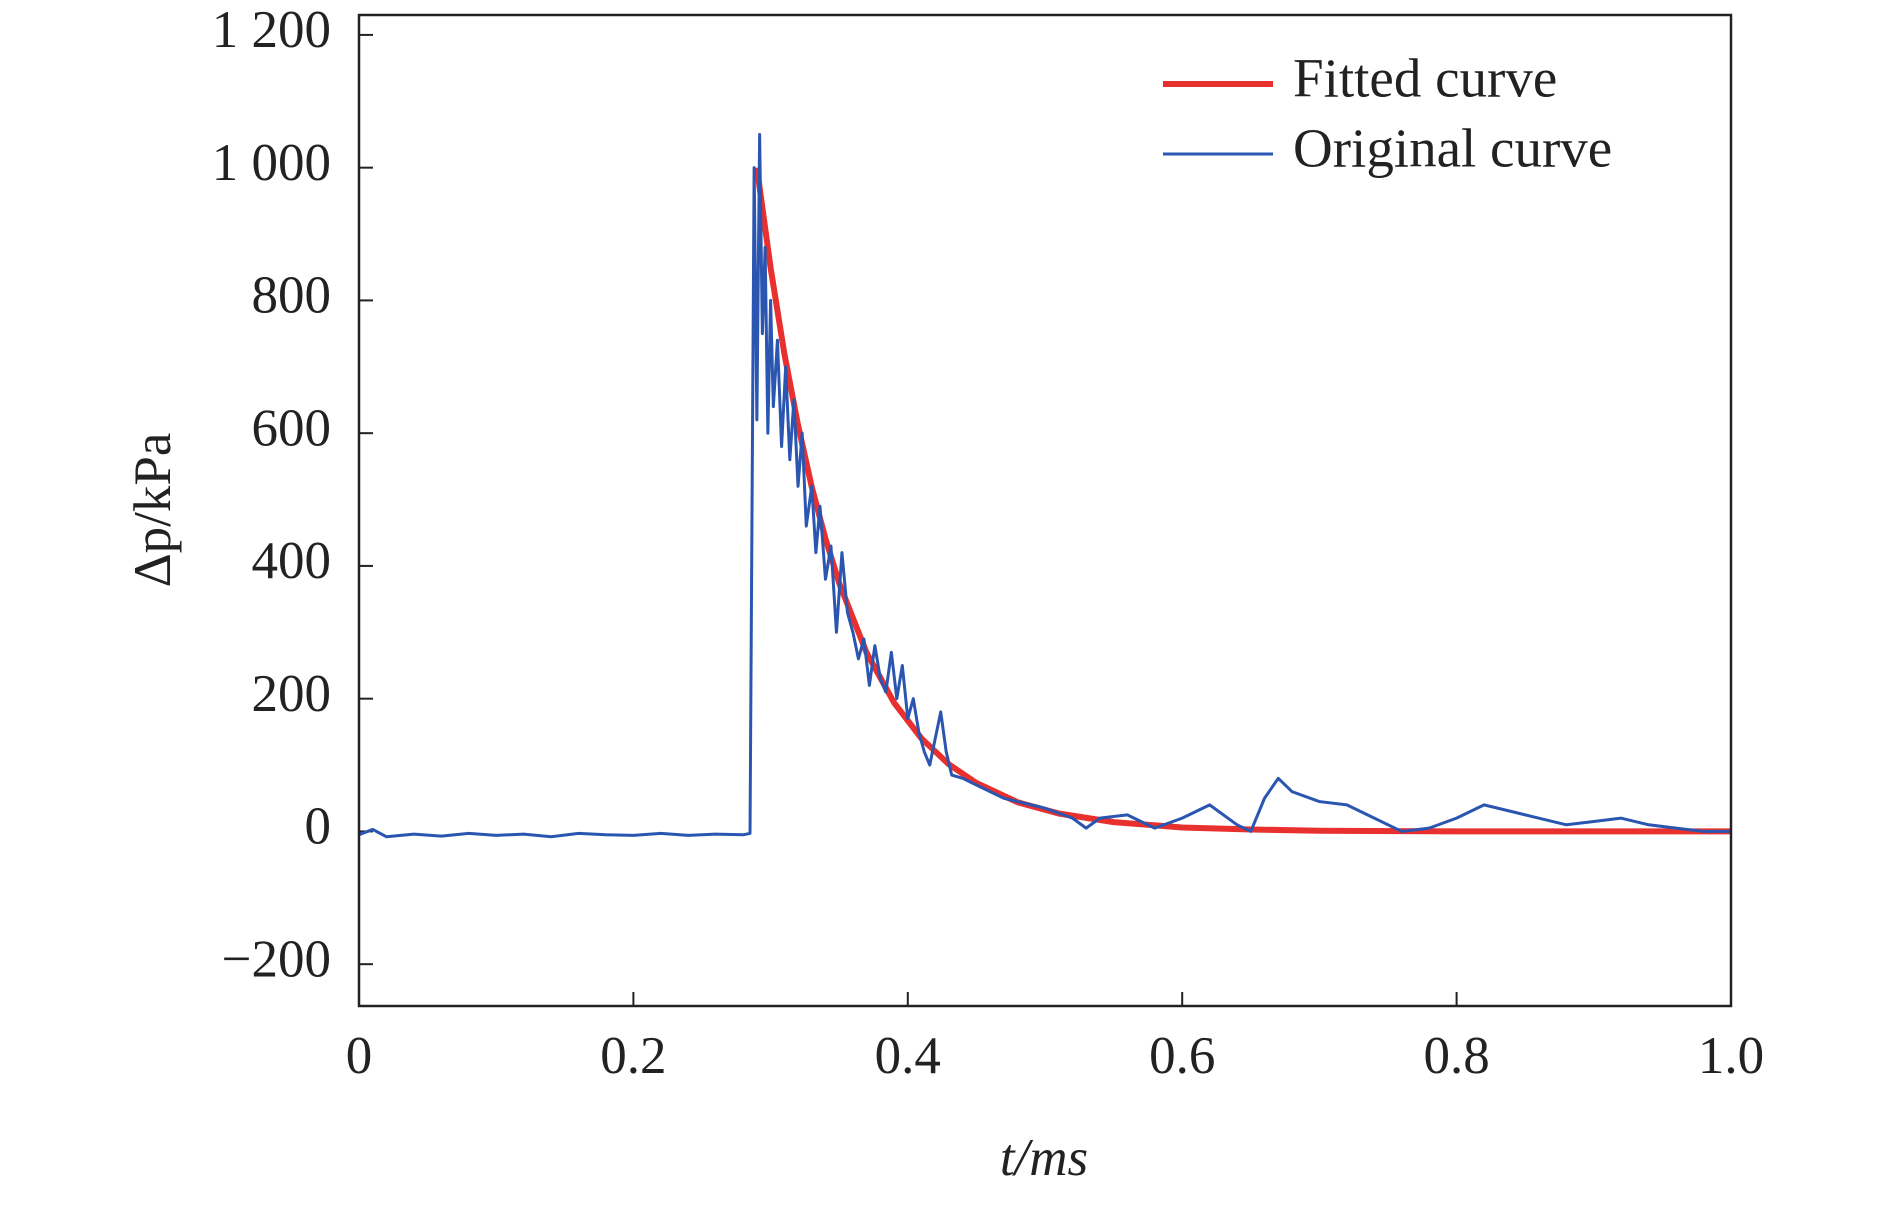 The width and height of the screenshot is (1890, 1205). Describe the element at coordinates (292, 428) in the screenshot. I see `y-tick-label: 600` at that location.